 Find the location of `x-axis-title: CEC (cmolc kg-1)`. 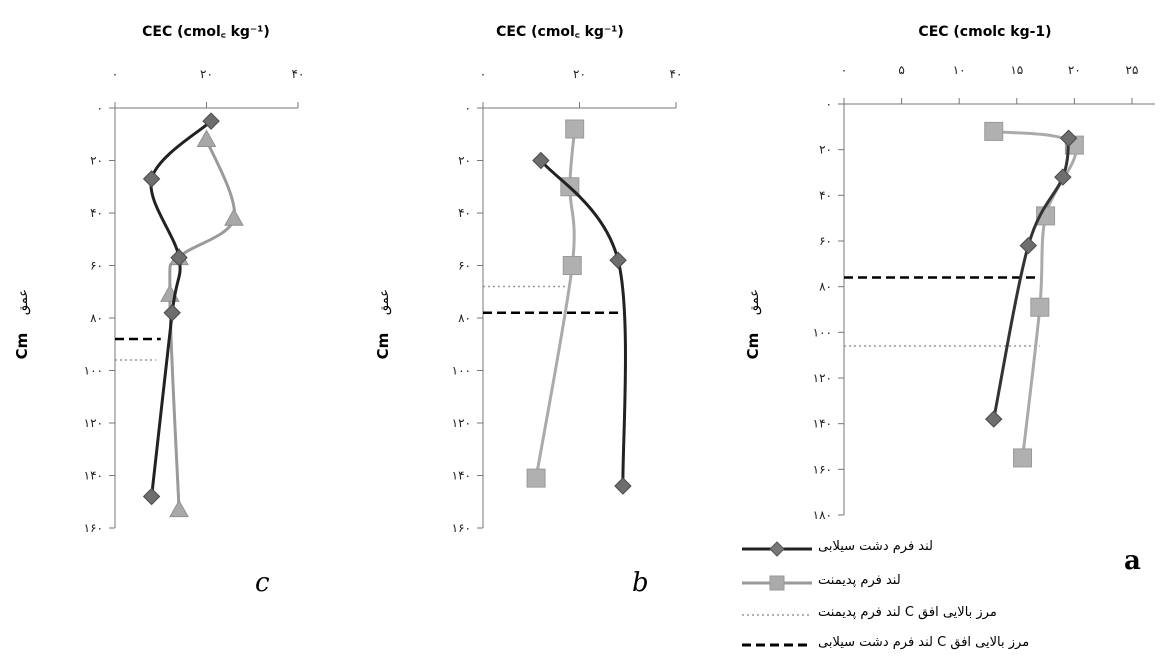

x-axis-title: CEC (cmolc kg-1) is located at coordinates (984, 32).